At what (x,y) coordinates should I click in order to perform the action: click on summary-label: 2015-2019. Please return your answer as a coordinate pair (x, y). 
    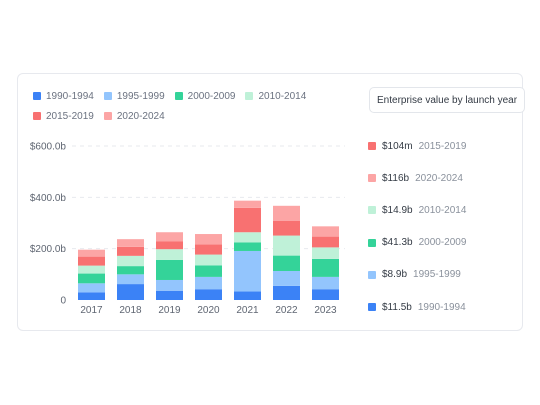
    Looking at the image, I should click on (442, 146).